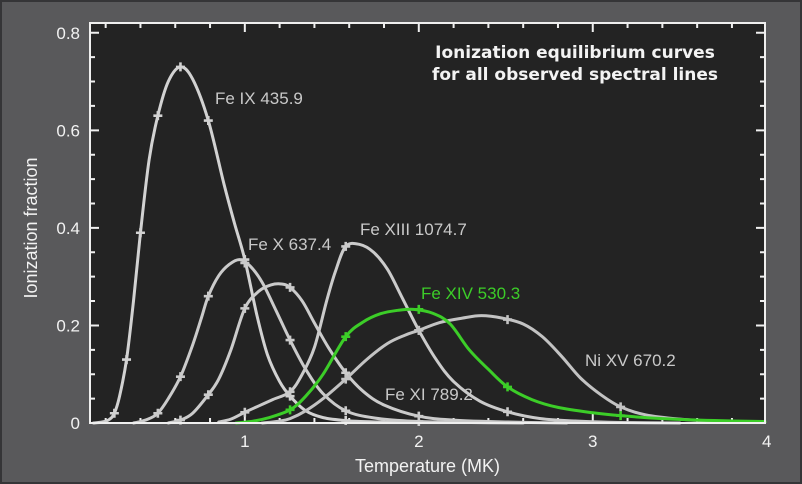 The width and height of the screenshot is (802, 484). What do you see at coordinates (575, 53) in the screenshot?
I see `chart-title-line-1: Ionization equilibrium curves` at bounding box center [575, 53].